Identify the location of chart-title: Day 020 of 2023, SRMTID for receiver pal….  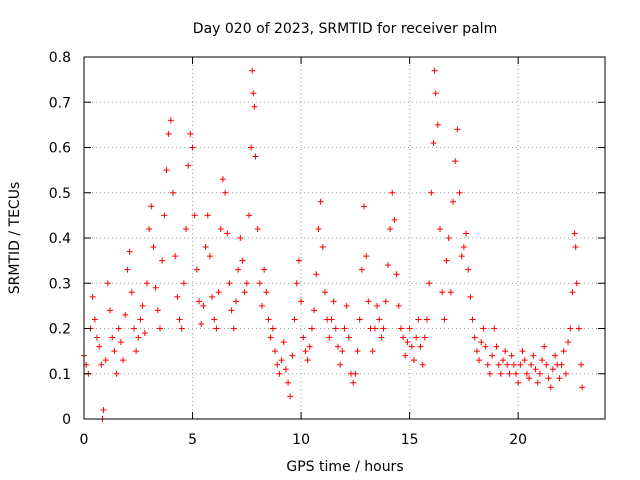
(345, 29).